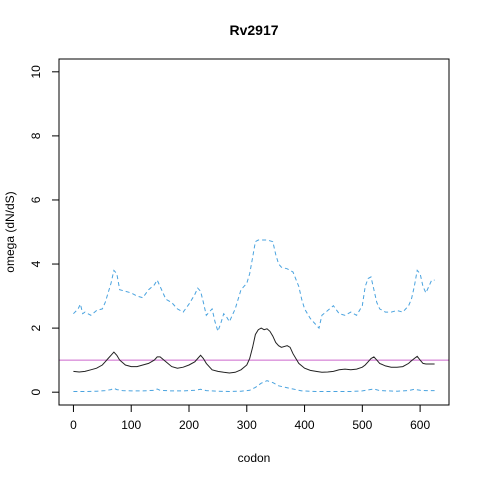 The image size is (480, 480). I want to click on series-line-upper-ci, so click(254, 286).